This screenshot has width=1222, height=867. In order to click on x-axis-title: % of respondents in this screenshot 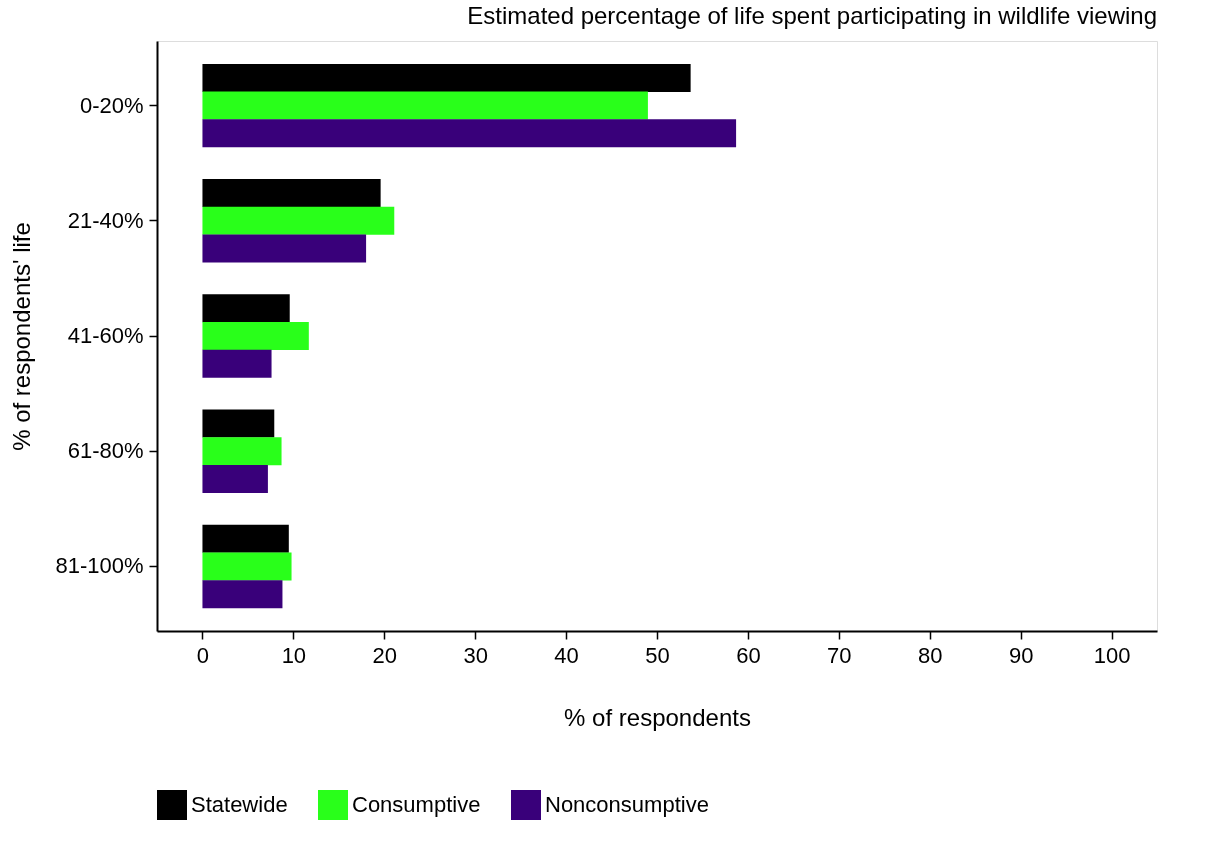, I will do `click(657, 717)`.